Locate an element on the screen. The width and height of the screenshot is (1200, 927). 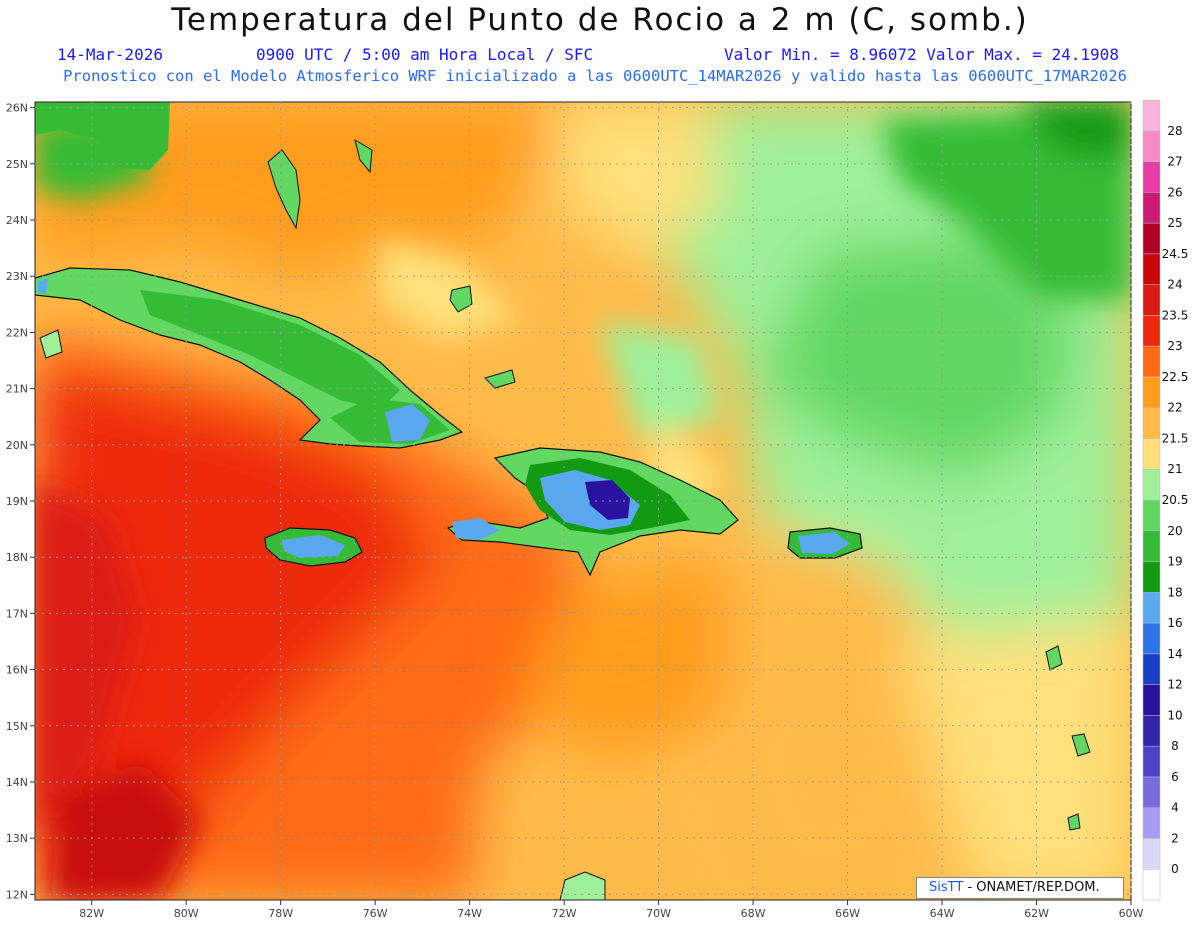
legend-label: 0 is located at coordinates (1175, 869).